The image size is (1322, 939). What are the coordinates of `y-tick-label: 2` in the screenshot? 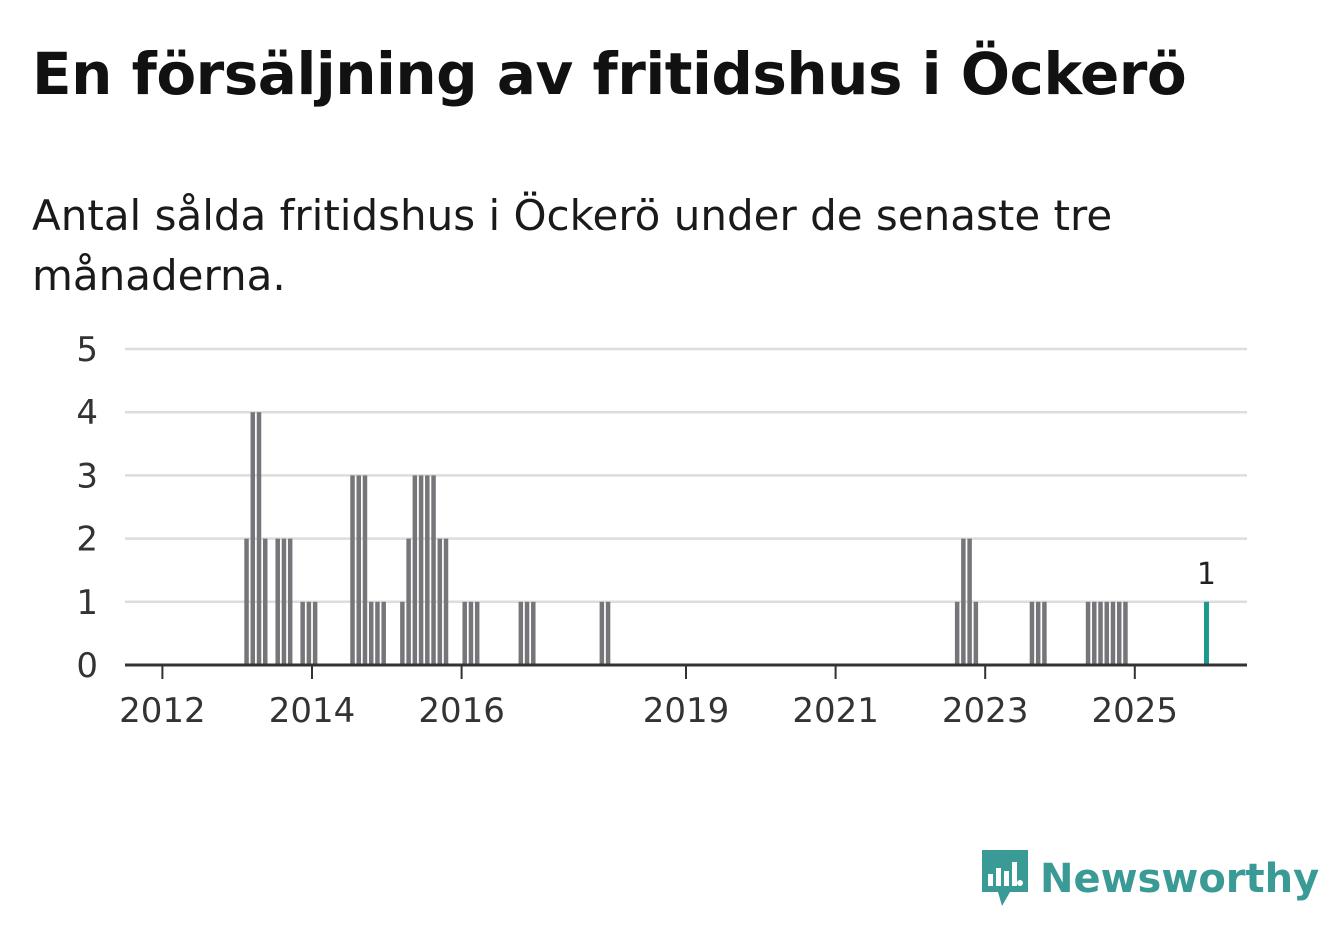 It's located at (87, 540).